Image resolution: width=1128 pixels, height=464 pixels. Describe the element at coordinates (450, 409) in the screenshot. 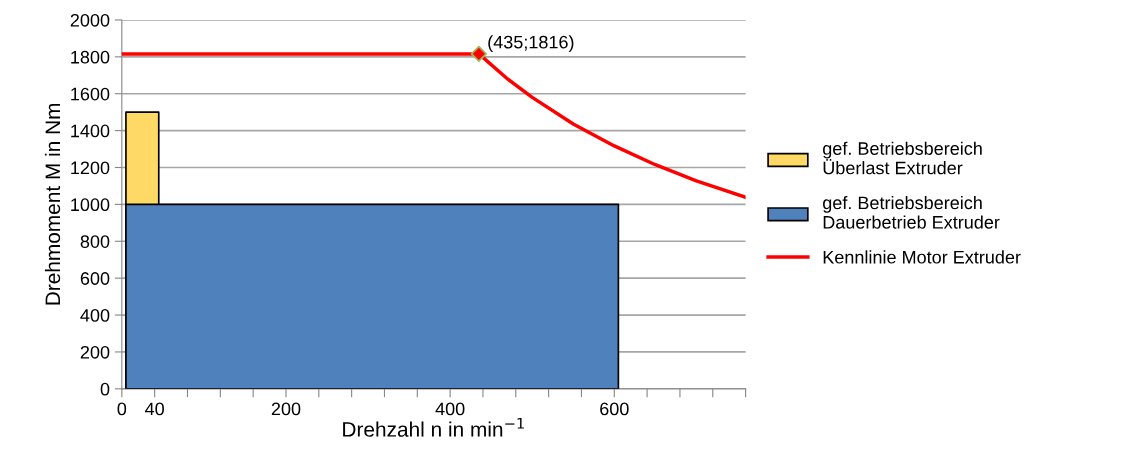

I see `x-tick-label: 400` at that location.